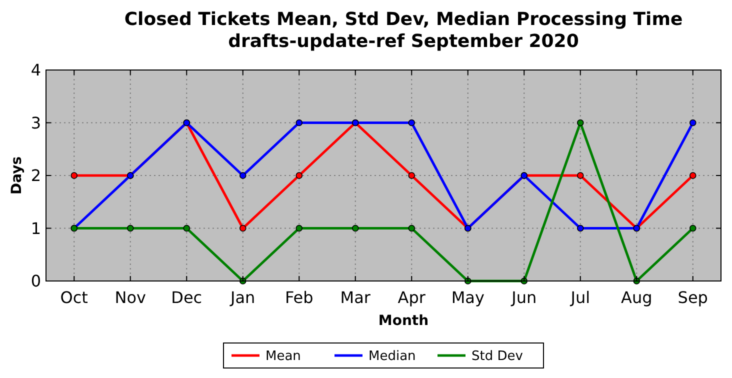 Image resolution: width=732 pixels, height=378 pixels. Describe the element at coordinates (412, 297) in the screenshot. I see `x-tick-label: Apr` at that location.